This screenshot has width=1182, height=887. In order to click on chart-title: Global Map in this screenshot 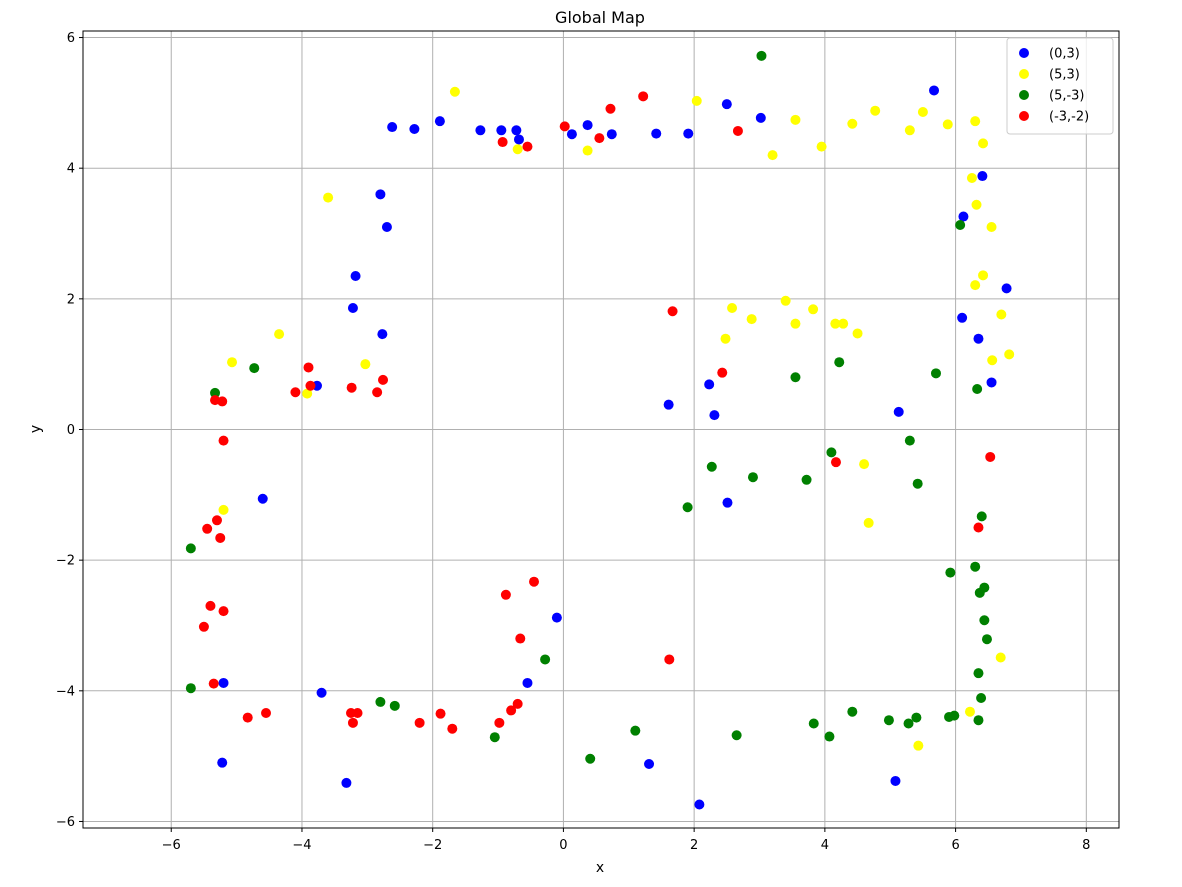, I will do `click(600, 17)`.